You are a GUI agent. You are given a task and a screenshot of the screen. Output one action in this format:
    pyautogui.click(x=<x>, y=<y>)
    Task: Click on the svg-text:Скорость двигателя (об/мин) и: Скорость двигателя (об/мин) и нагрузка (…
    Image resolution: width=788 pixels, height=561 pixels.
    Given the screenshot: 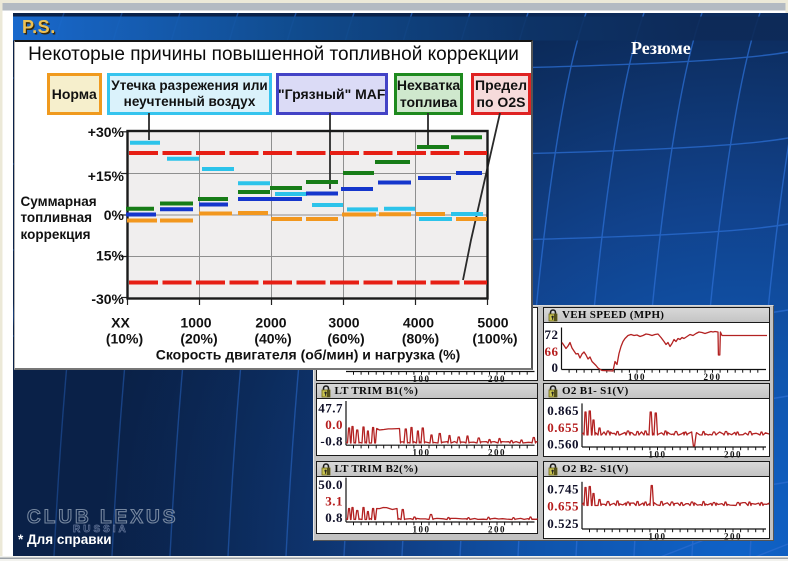 What is the action you would take?
    pyautogui.click(x=308, y=355)
    